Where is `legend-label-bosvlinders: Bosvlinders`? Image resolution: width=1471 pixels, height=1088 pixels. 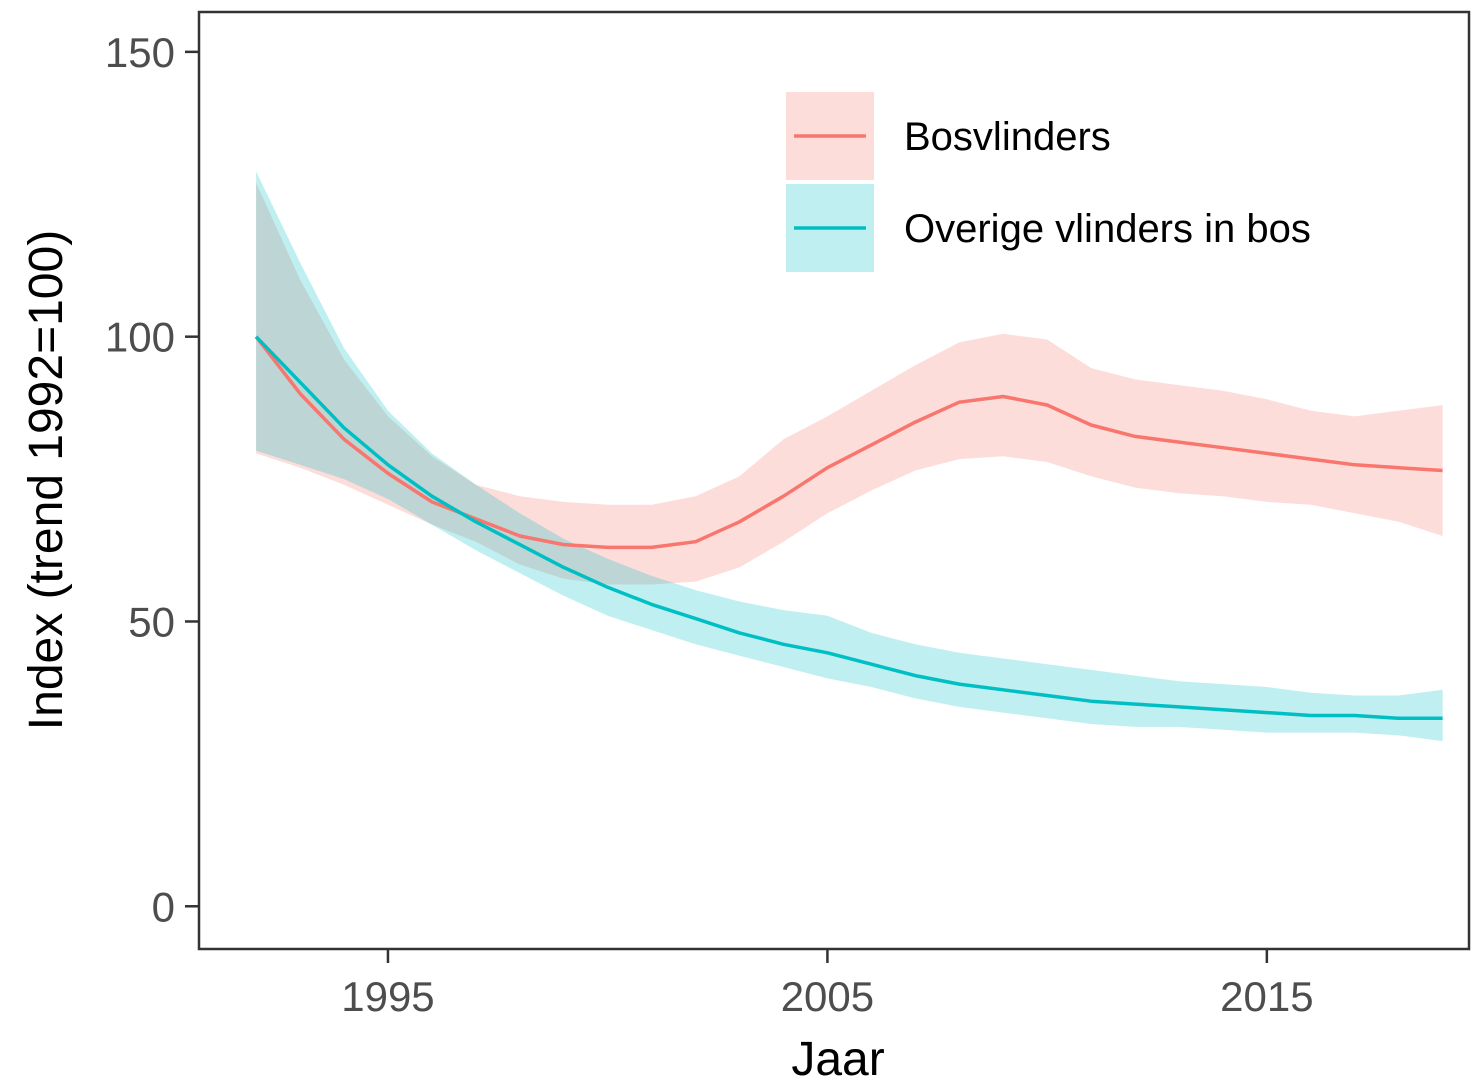 legend-label-bosvlinders: Bosvlinders is located at coordinates (1007, 137).